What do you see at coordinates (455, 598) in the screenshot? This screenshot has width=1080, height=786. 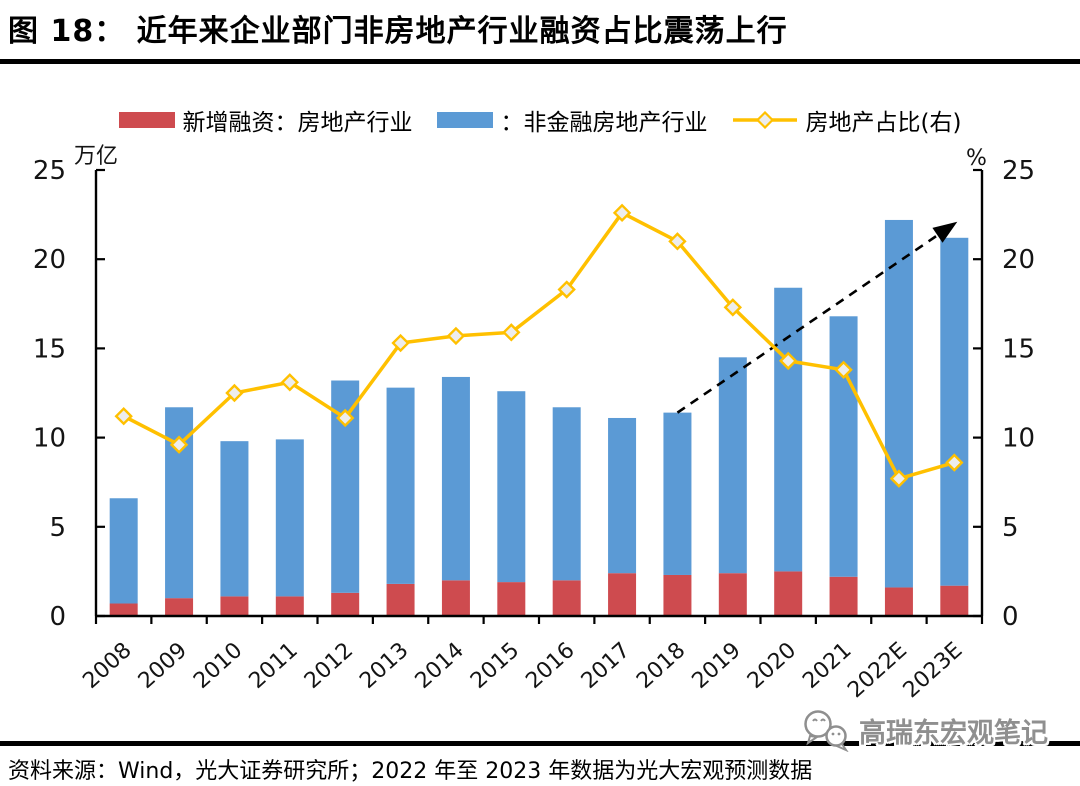 I see `bar-red-2014` at bounding box center [455, 598].